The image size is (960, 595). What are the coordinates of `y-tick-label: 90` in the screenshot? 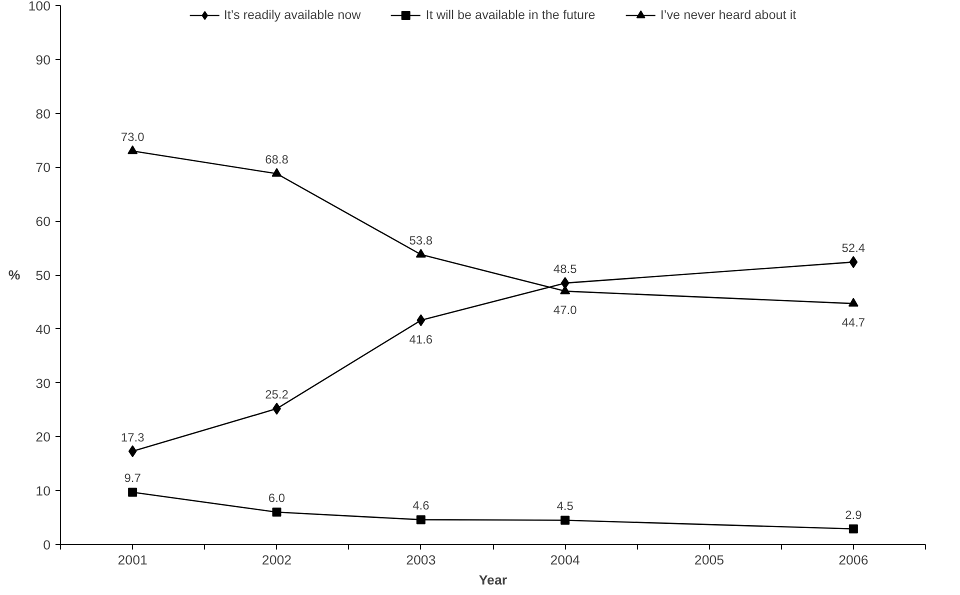 It's located at (43, 60).